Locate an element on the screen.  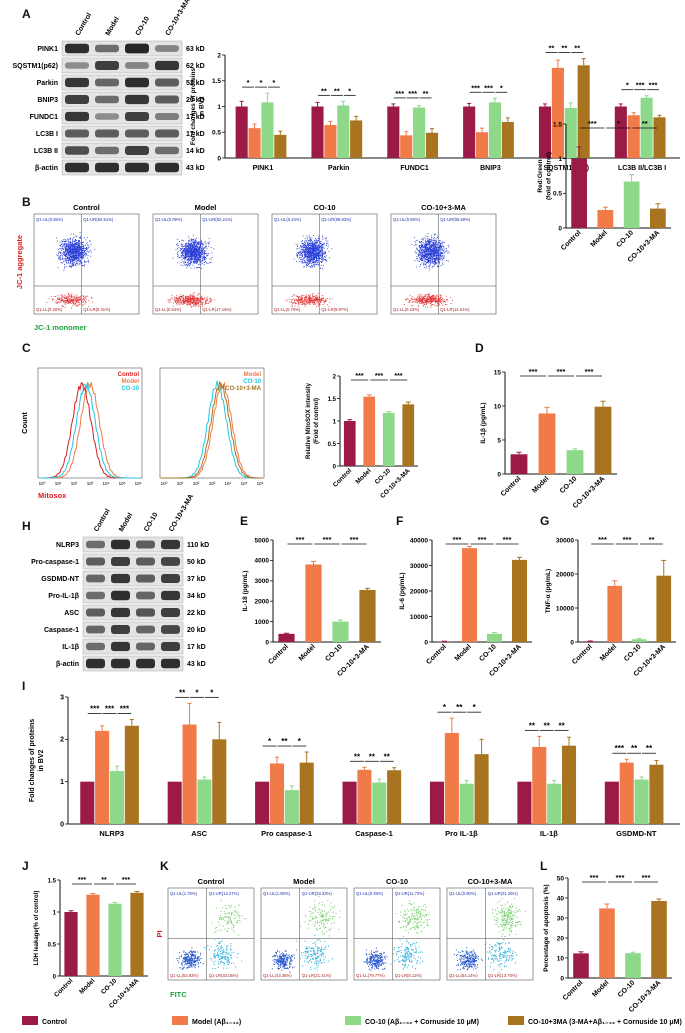
kd-label: 37 kD is located at coordinates (196, 579).